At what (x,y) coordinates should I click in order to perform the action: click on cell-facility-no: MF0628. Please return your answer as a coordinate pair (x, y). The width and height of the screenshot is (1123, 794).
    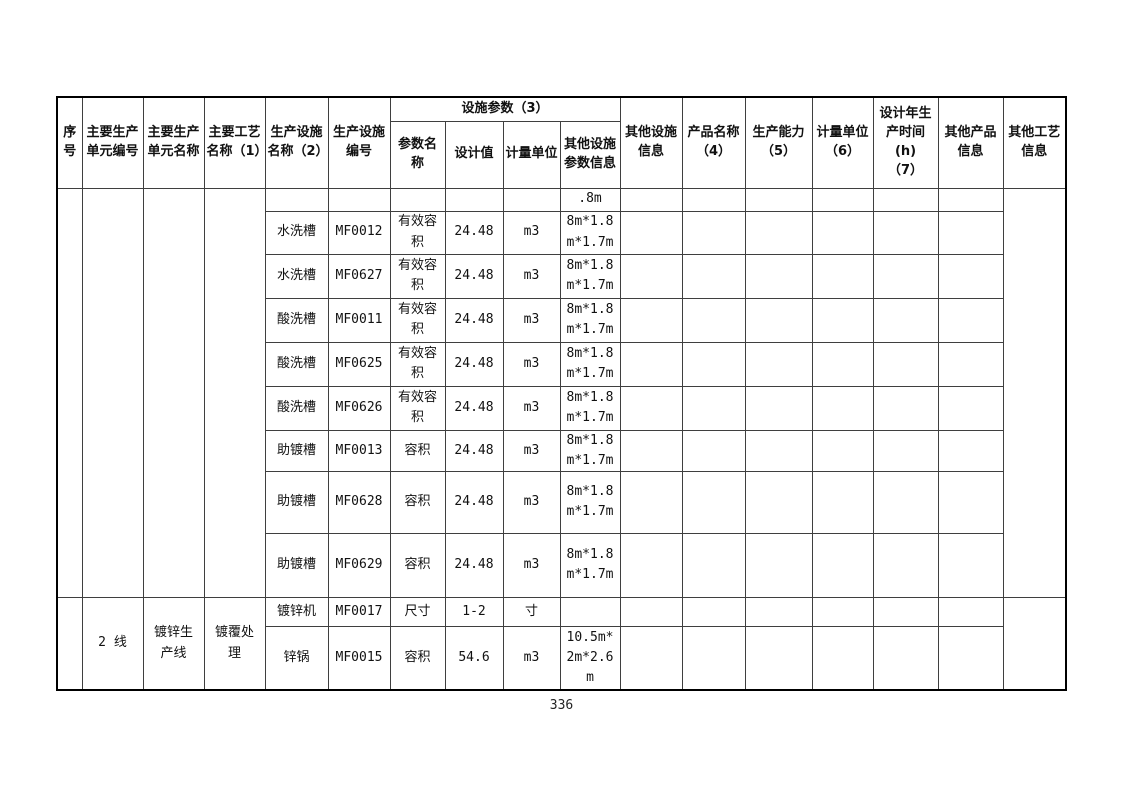
    Looking at the image, I should click on (359, 502).